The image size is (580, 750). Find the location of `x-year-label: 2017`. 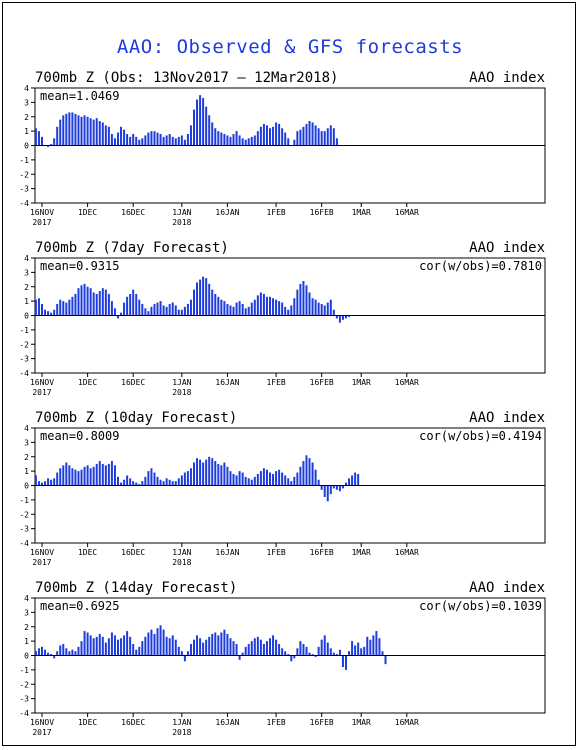

x-year-label: 2017 is located at coordinates (41, 732).